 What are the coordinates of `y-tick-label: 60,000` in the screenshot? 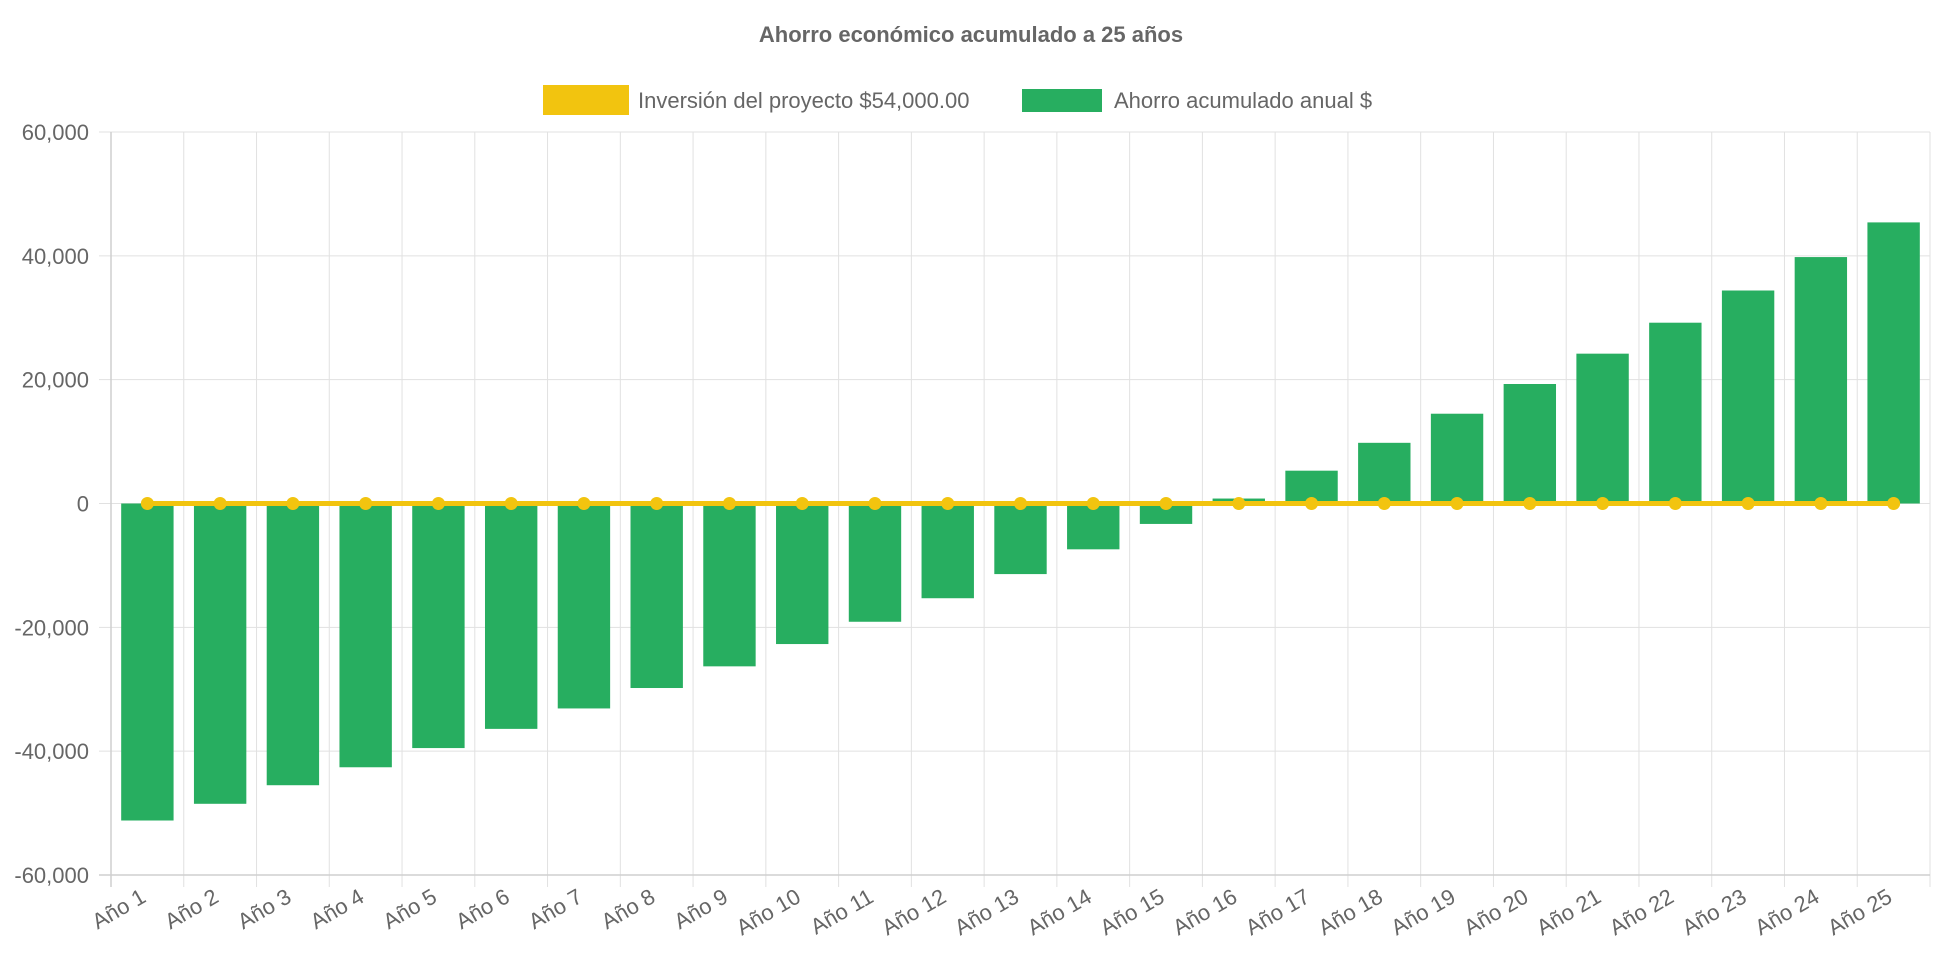 It's located at (55, 132).